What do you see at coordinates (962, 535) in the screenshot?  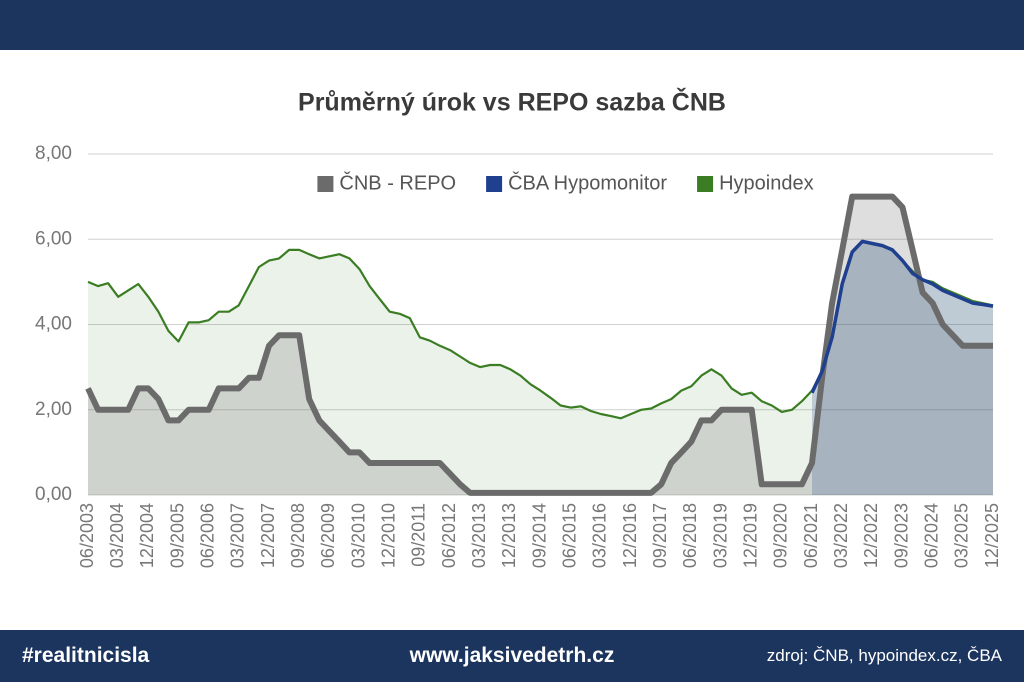 I see `x-tick-label: 03/2025` at bounding box center [962, 535].